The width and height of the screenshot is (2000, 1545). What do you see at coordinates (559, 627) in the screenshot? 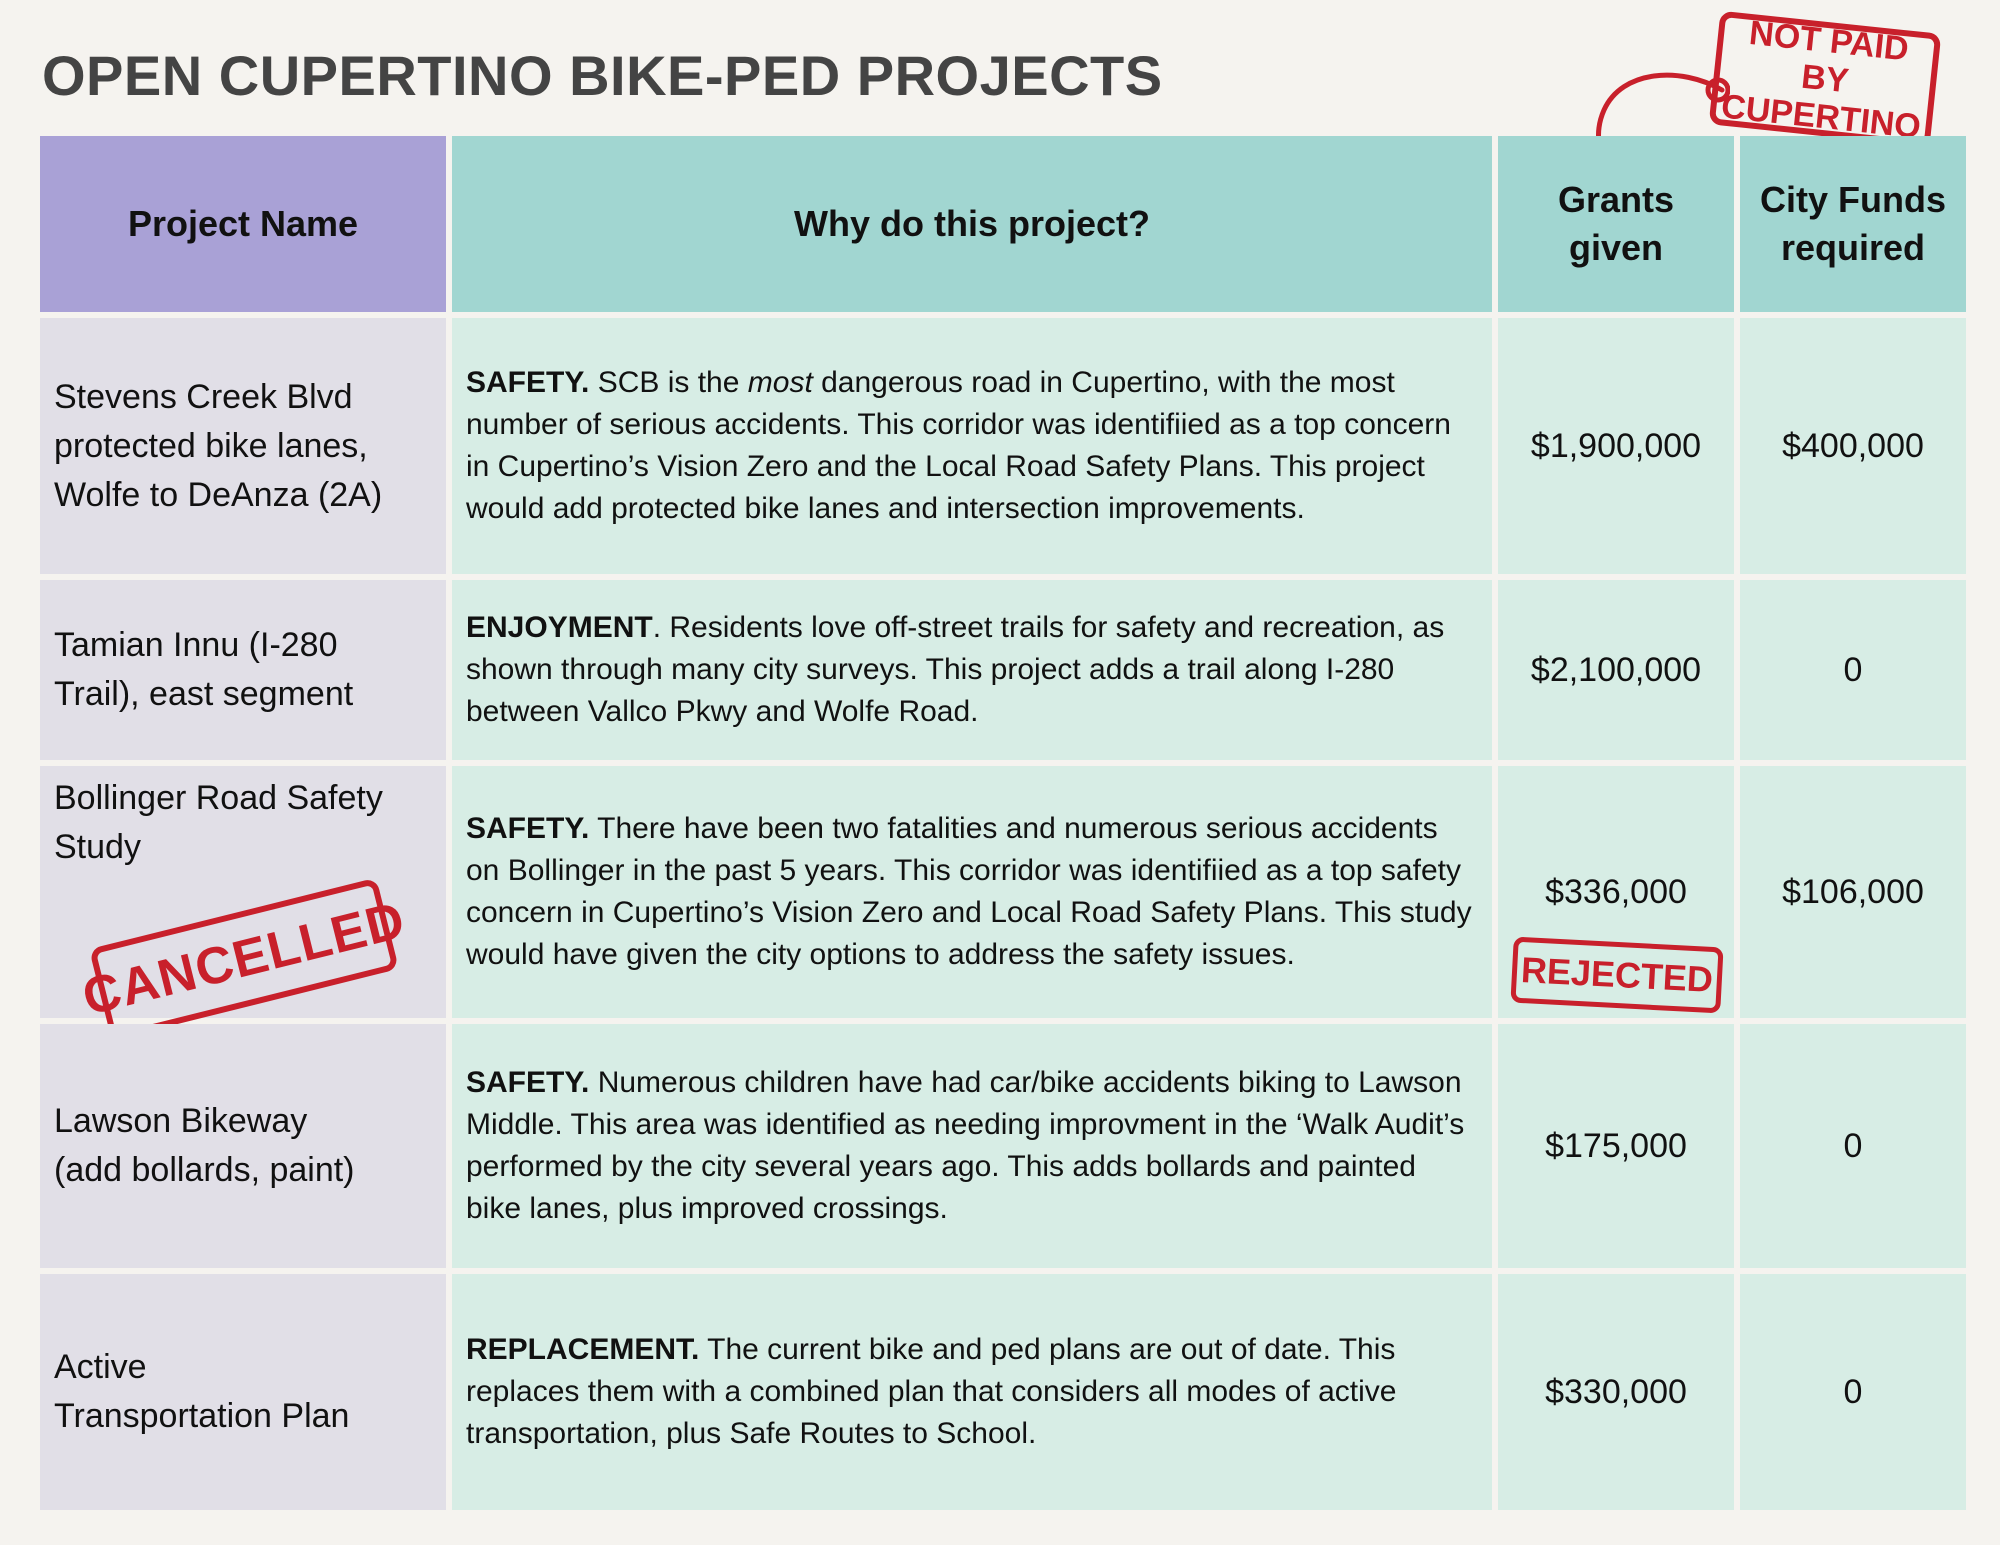
I see `reason-label: ENJOYMENT` at bounding box center [559, 627].